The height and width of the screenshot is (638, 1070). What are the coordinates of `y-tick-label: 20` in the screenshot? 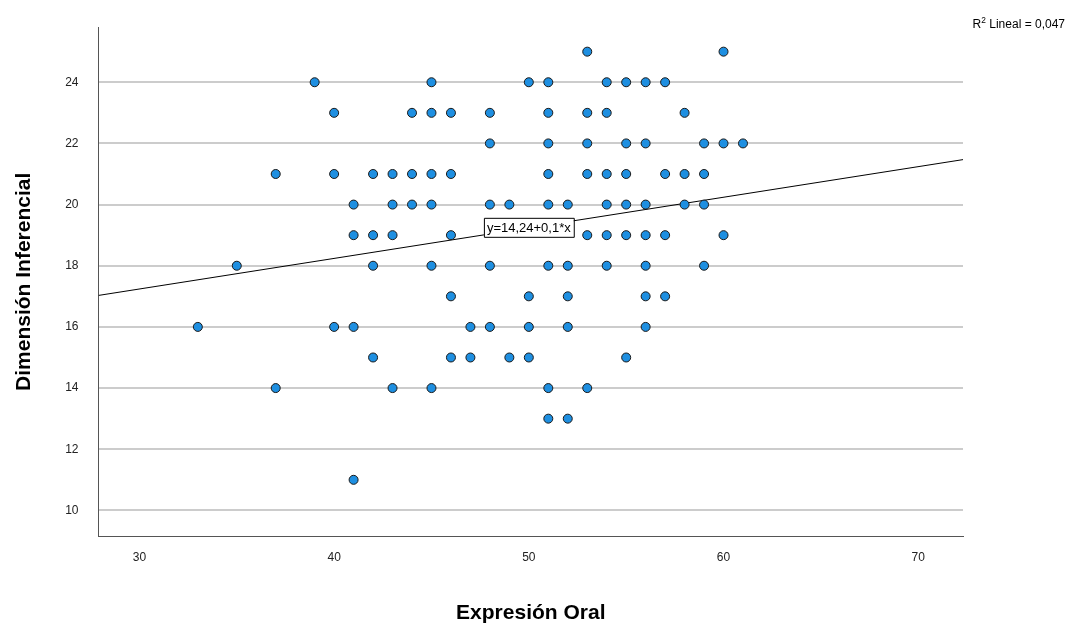 It's located at (72, 203).